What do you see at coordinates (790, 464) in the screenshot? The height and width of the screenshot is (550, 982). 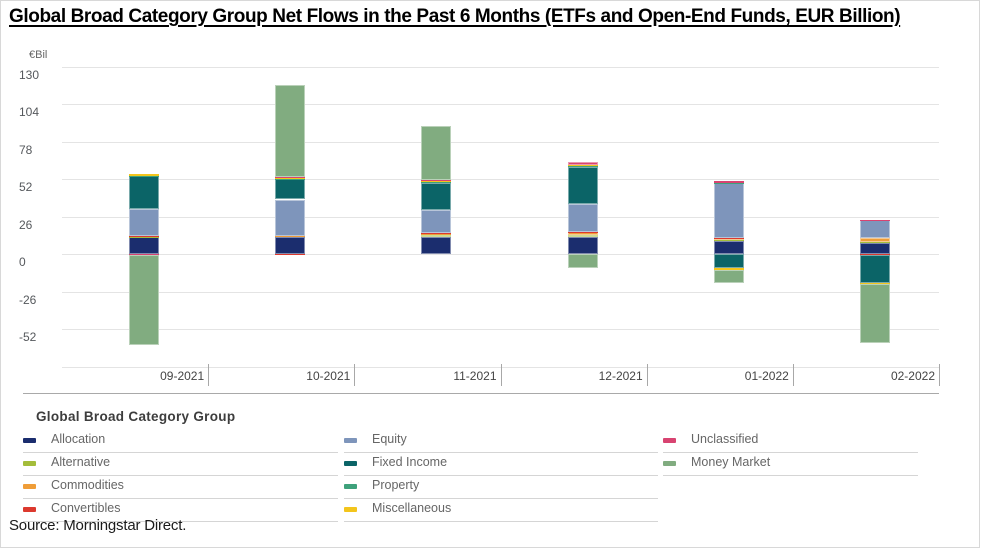 I see `legend-item-money-market: Money Market` at bounding box center [790, 464].